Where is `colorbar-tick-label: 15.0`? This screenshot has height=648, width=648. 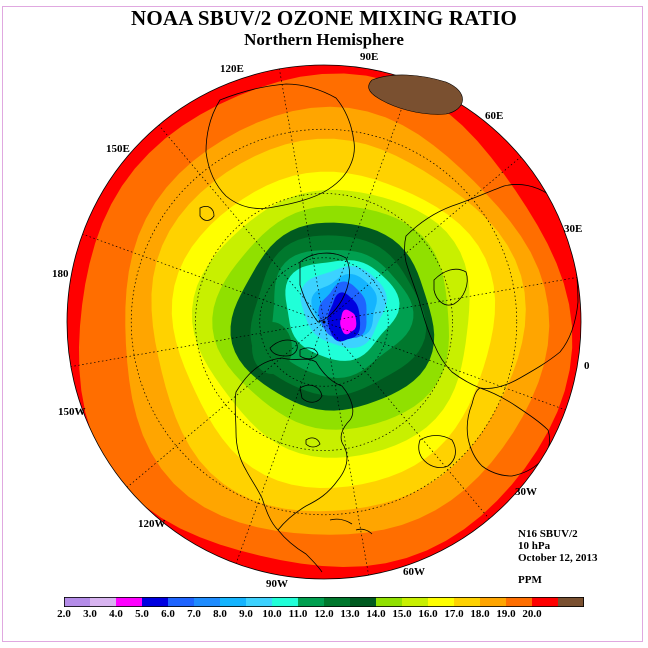 colorbar-tick-label: 15.0 is located at coordinates (402, 614).